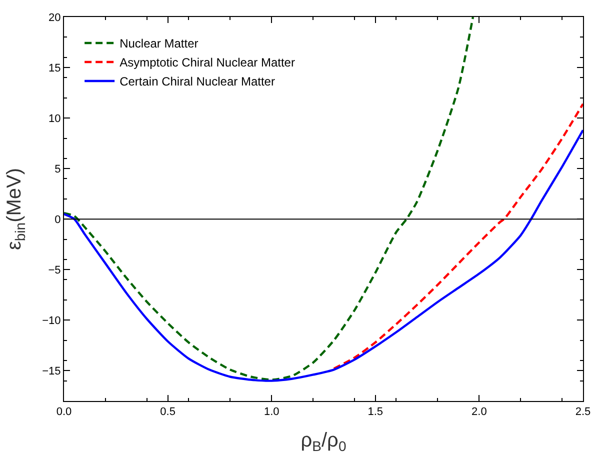  I want to click on y-tick-label: 10, so click(54, 118).